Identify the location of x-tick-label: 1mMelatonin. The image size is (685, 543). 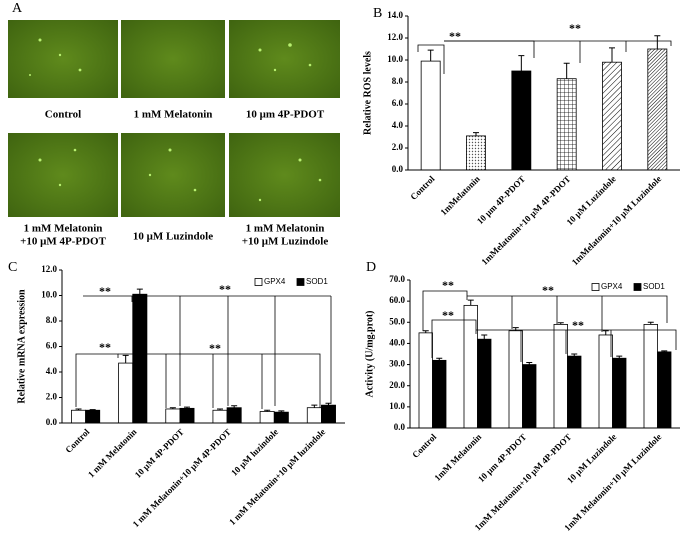
(459, 195).